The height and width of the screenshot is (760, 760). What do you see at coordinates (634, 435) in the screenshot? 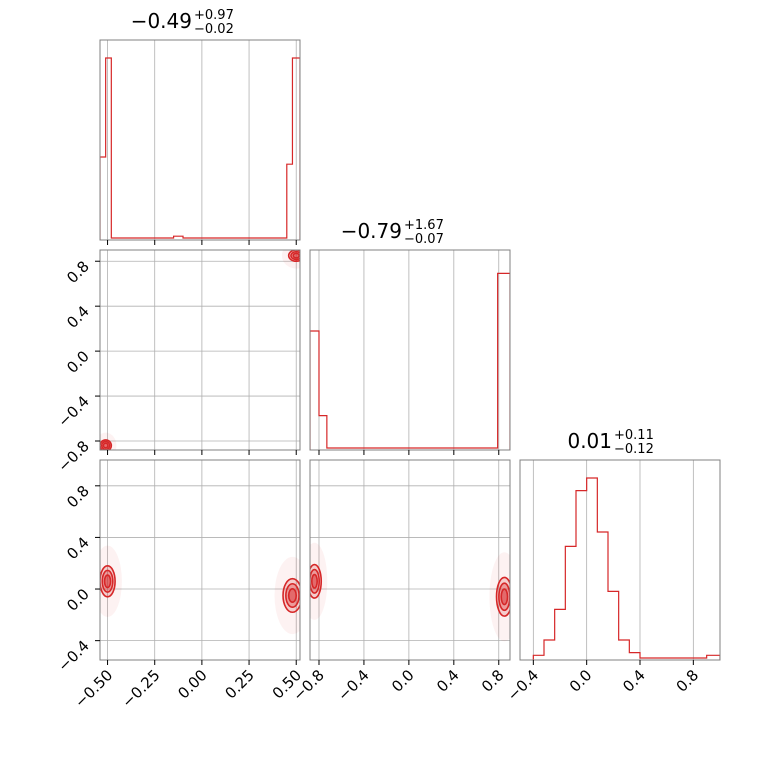
I see `title-plus-error: +0.11` at bounding box center [634, 435].